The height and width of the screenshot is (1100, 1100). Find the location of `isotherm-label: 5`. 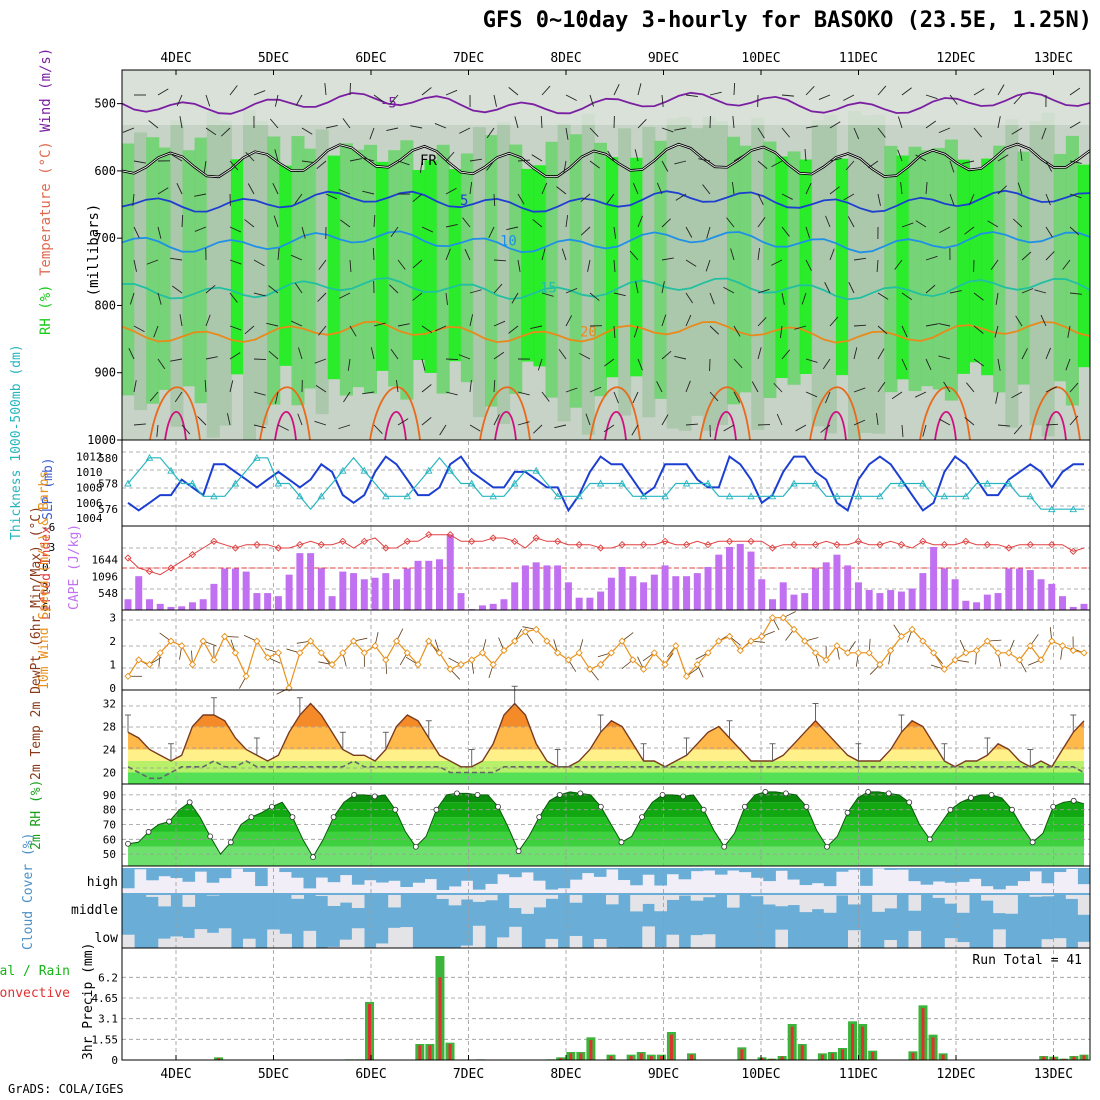

isotherm-label: 5 is located at coordinates (464, 201).